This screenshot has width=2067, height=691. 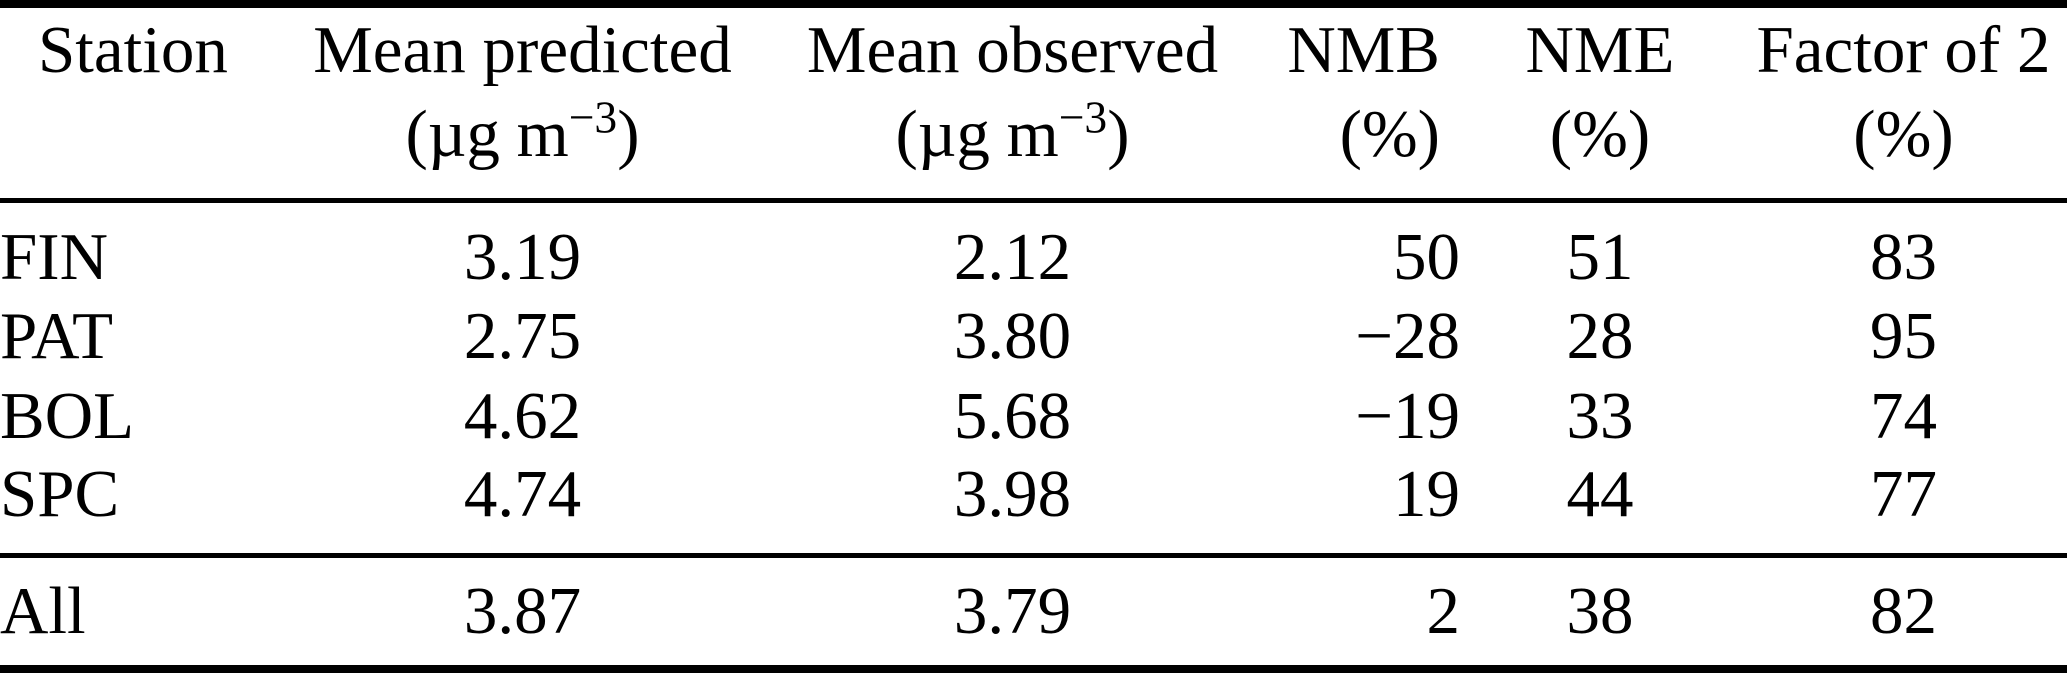 What do you see at coordinates (1600, 256) in the screenshot?
I see `cell-nme: 51` at bounding box center [1600, 256].